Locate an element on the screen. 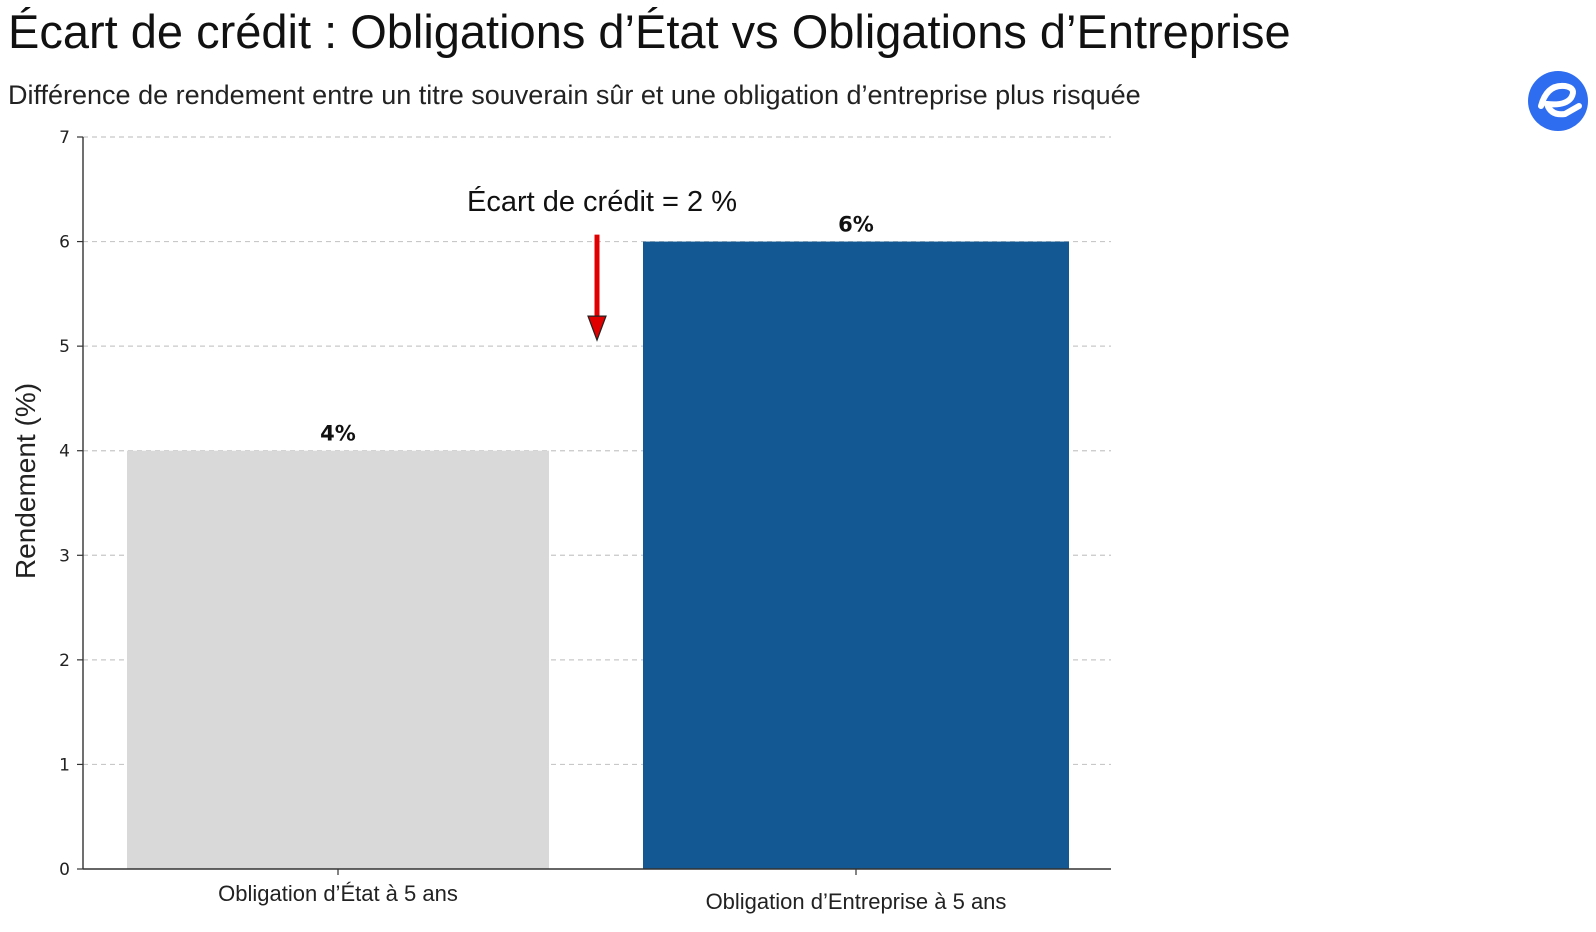  y-tick-label: 3 is located at coordinates (64, 556).